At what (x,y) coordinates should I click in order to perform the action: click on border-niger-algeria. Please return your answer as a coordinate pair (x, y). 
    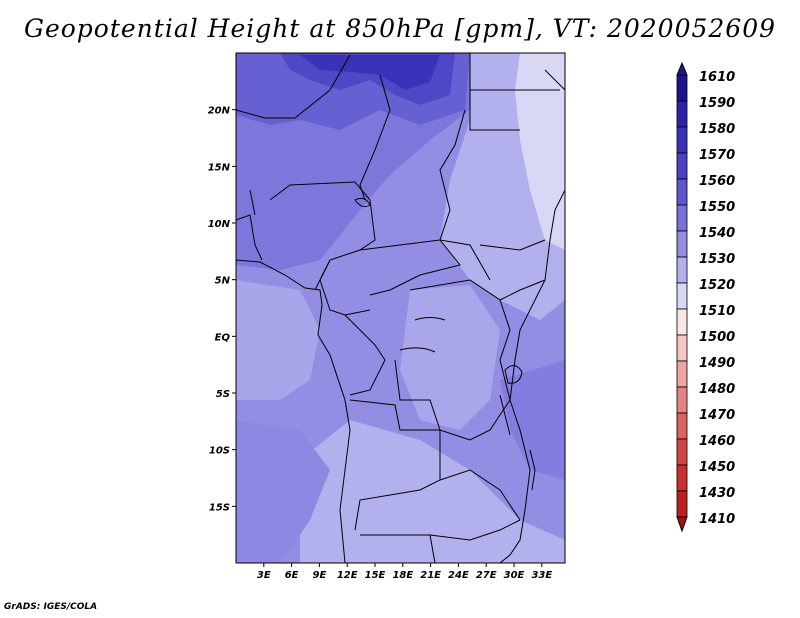
    Looking at the image, I should click on (293, 86).